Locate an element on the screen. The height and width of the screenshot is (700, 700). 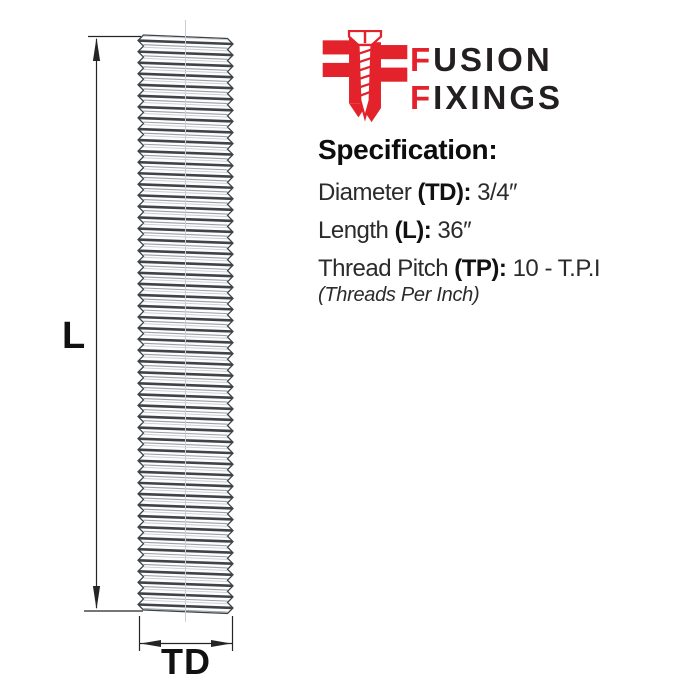
brand-line-fixings: FIXINGS is located at coordinates (486, 98).